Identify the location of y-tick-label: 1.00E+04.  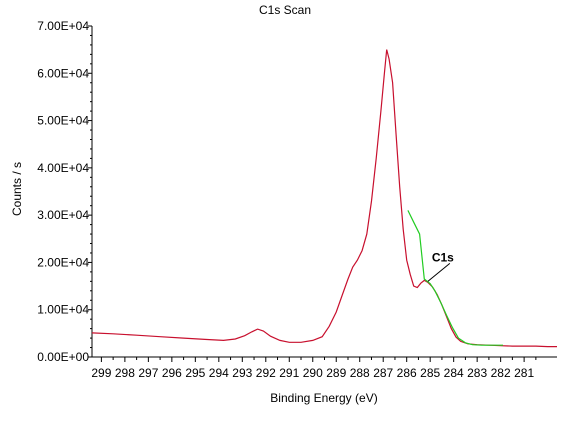
(63, 310).